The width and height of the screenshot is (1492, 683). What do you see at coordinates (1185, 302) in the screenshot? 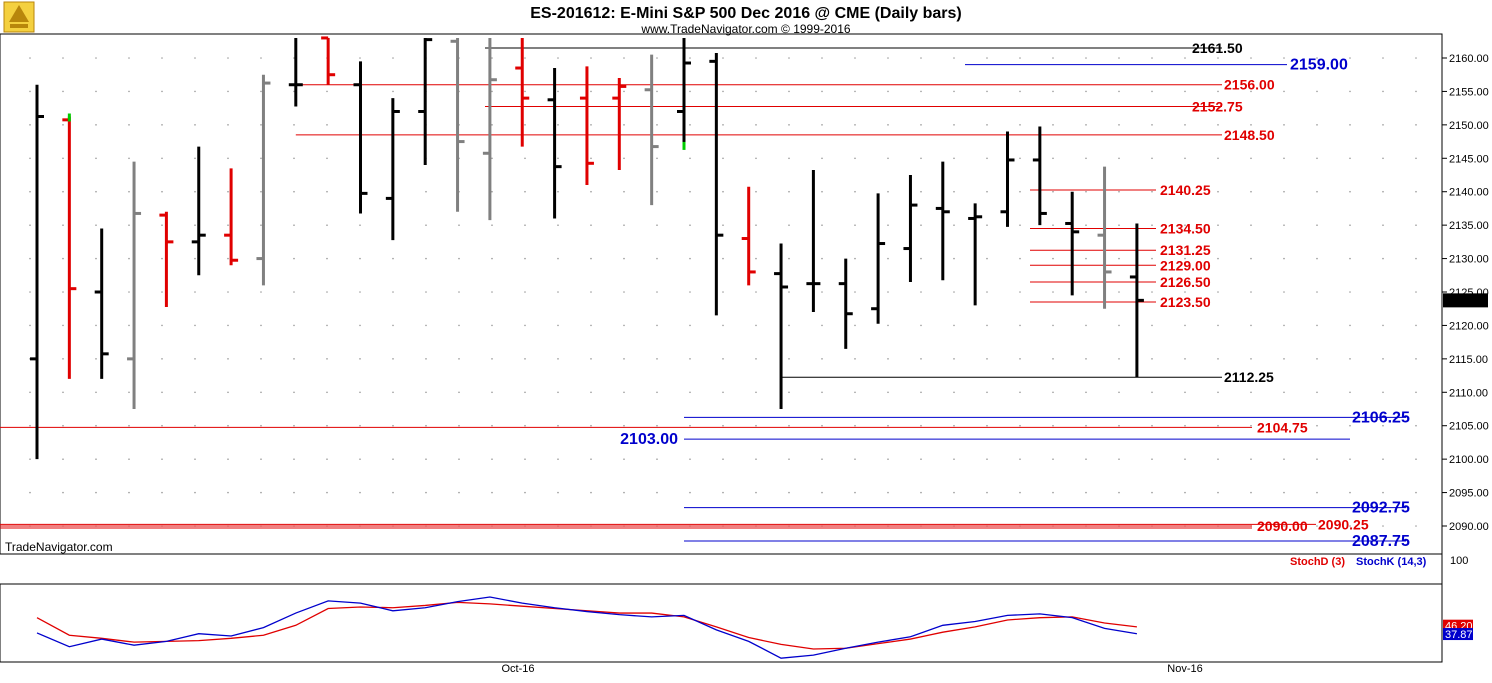
I see `level-label: 2123.50` at bounding box center [1185, 302].